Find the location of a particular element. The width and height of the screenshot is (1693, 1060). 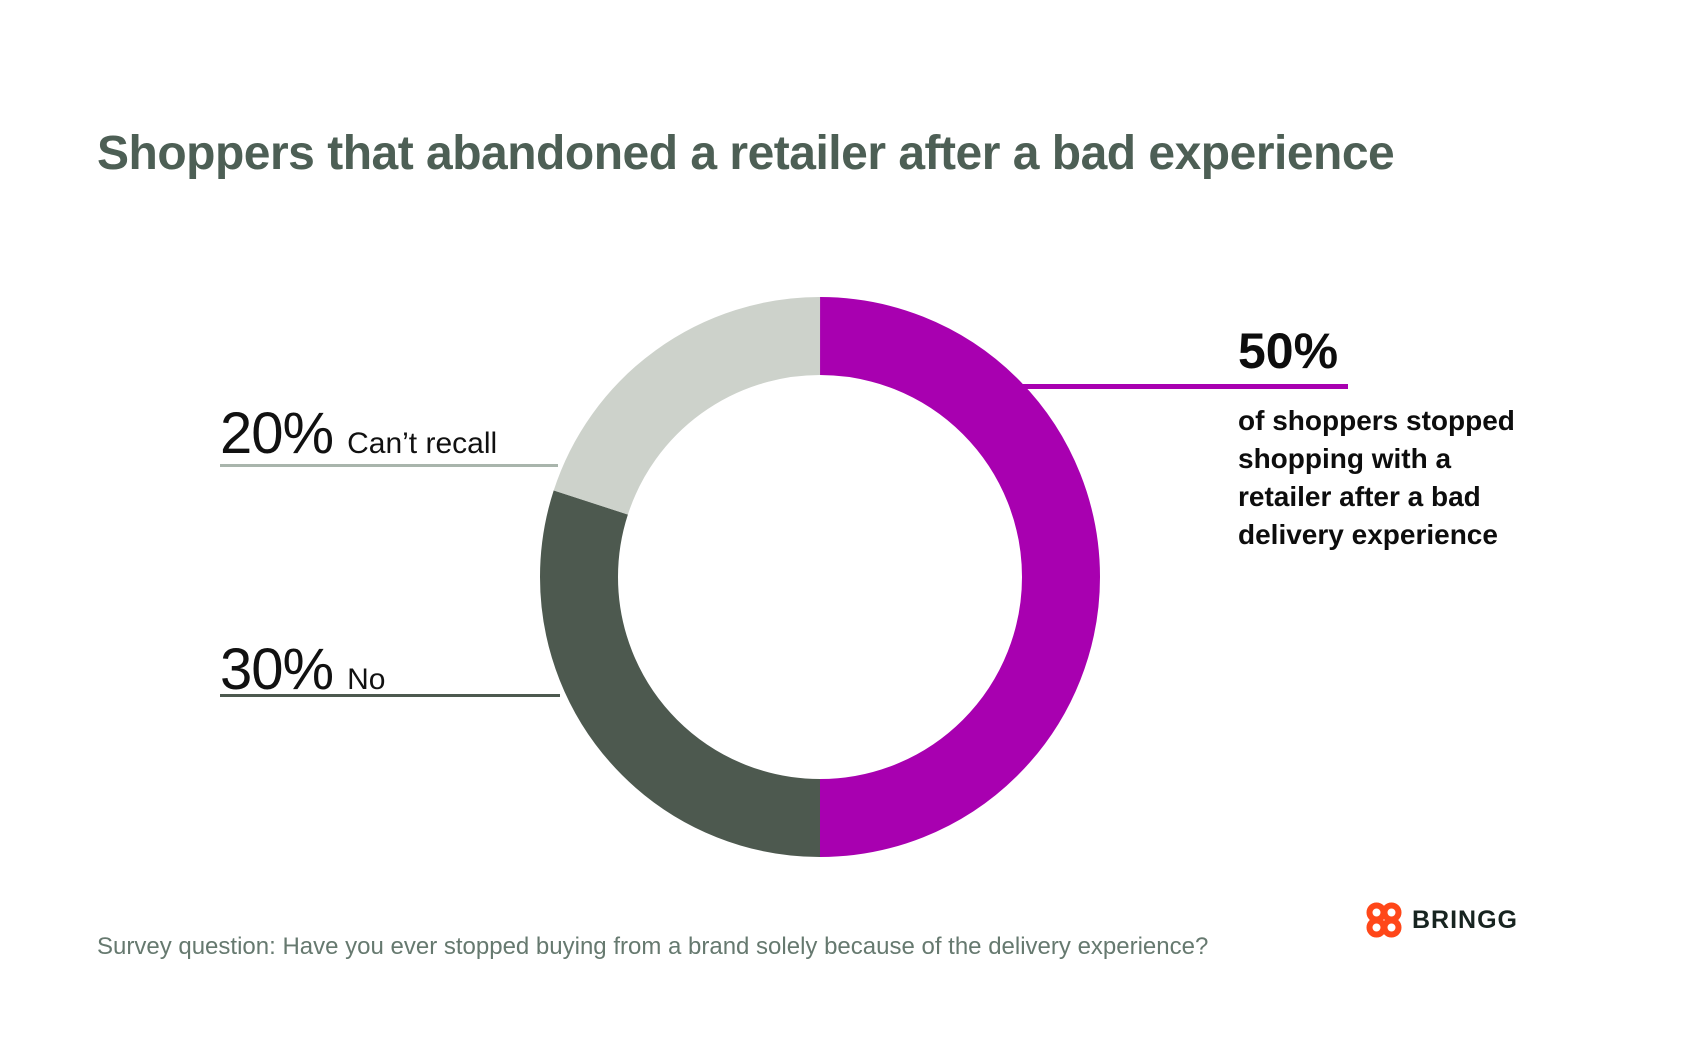

bringg-logo-icon is located at coordinates (1384, 920).